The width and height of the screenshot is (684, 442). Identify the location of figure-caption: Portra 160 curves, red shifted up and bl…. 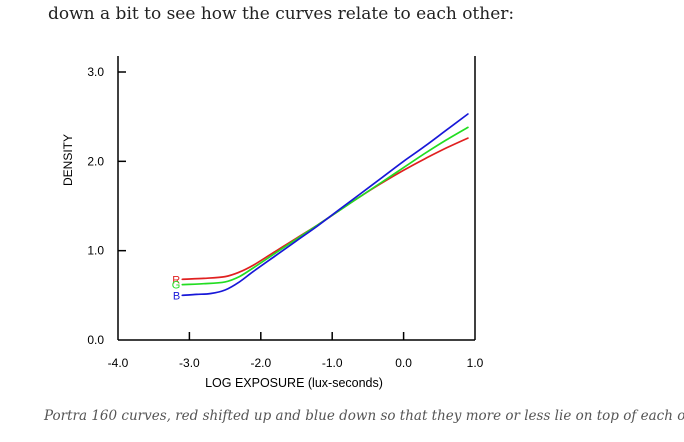
(364, 416).